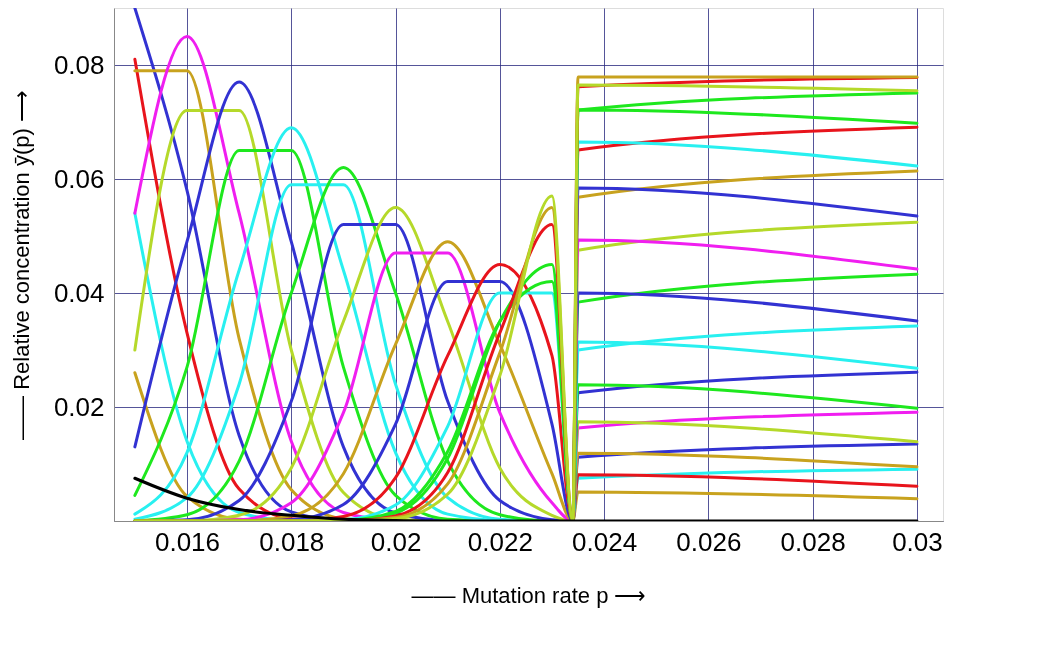  Describe the element at coordinates (79, 178) in the screenshot. I see `y-tick-label: 0.06` at that location.